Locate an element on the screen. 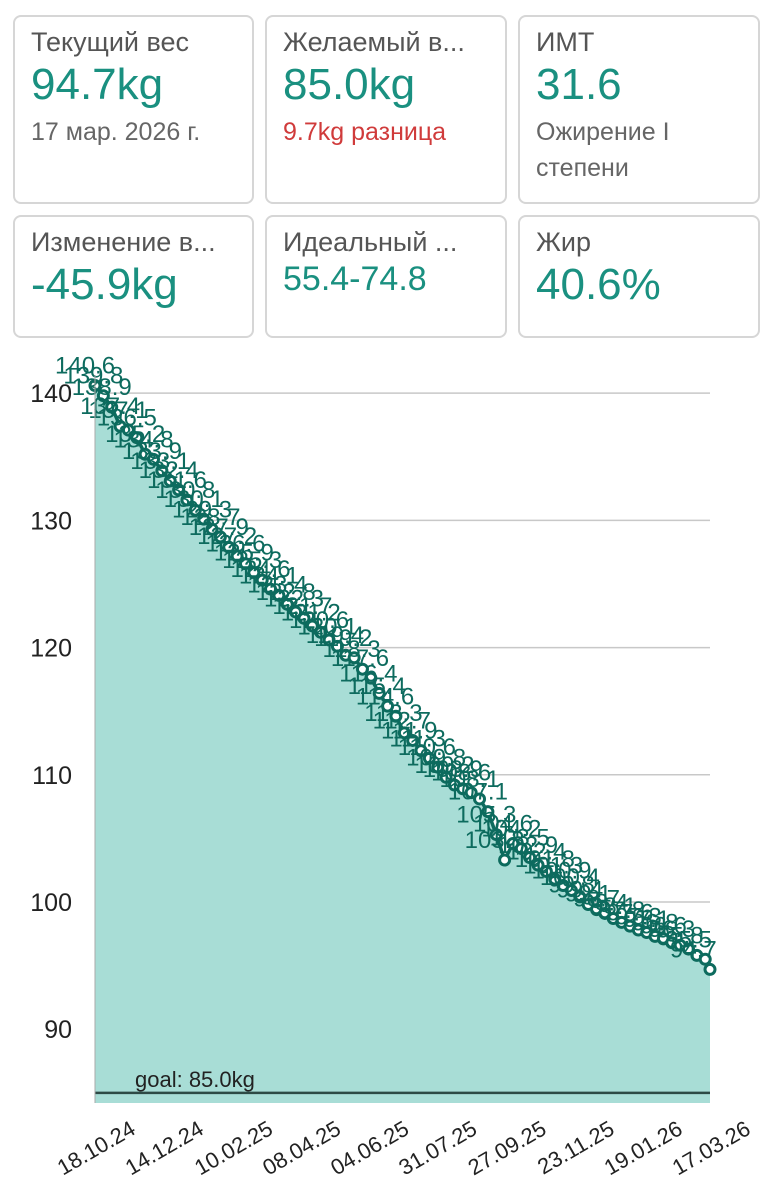  data-label: 96.3 is located at coordinates (672, 929).